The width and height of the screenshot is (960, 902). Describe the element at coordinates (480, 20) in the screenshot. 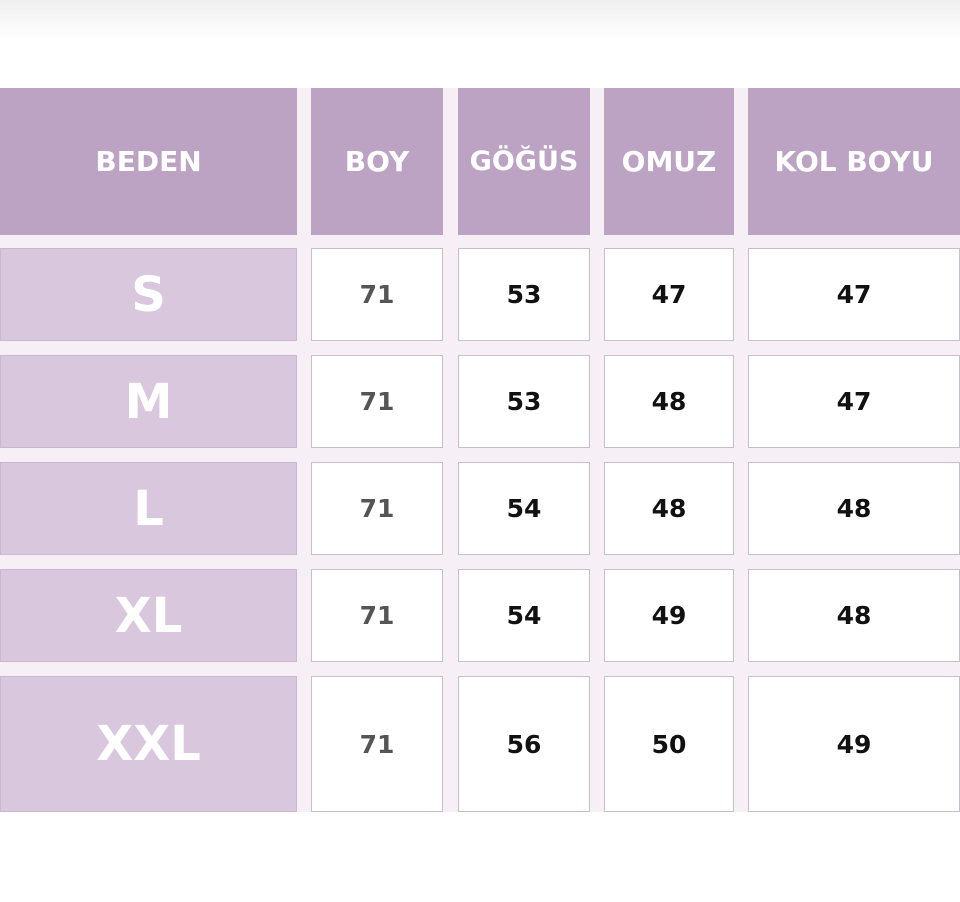

I see `top-fade` at that location.